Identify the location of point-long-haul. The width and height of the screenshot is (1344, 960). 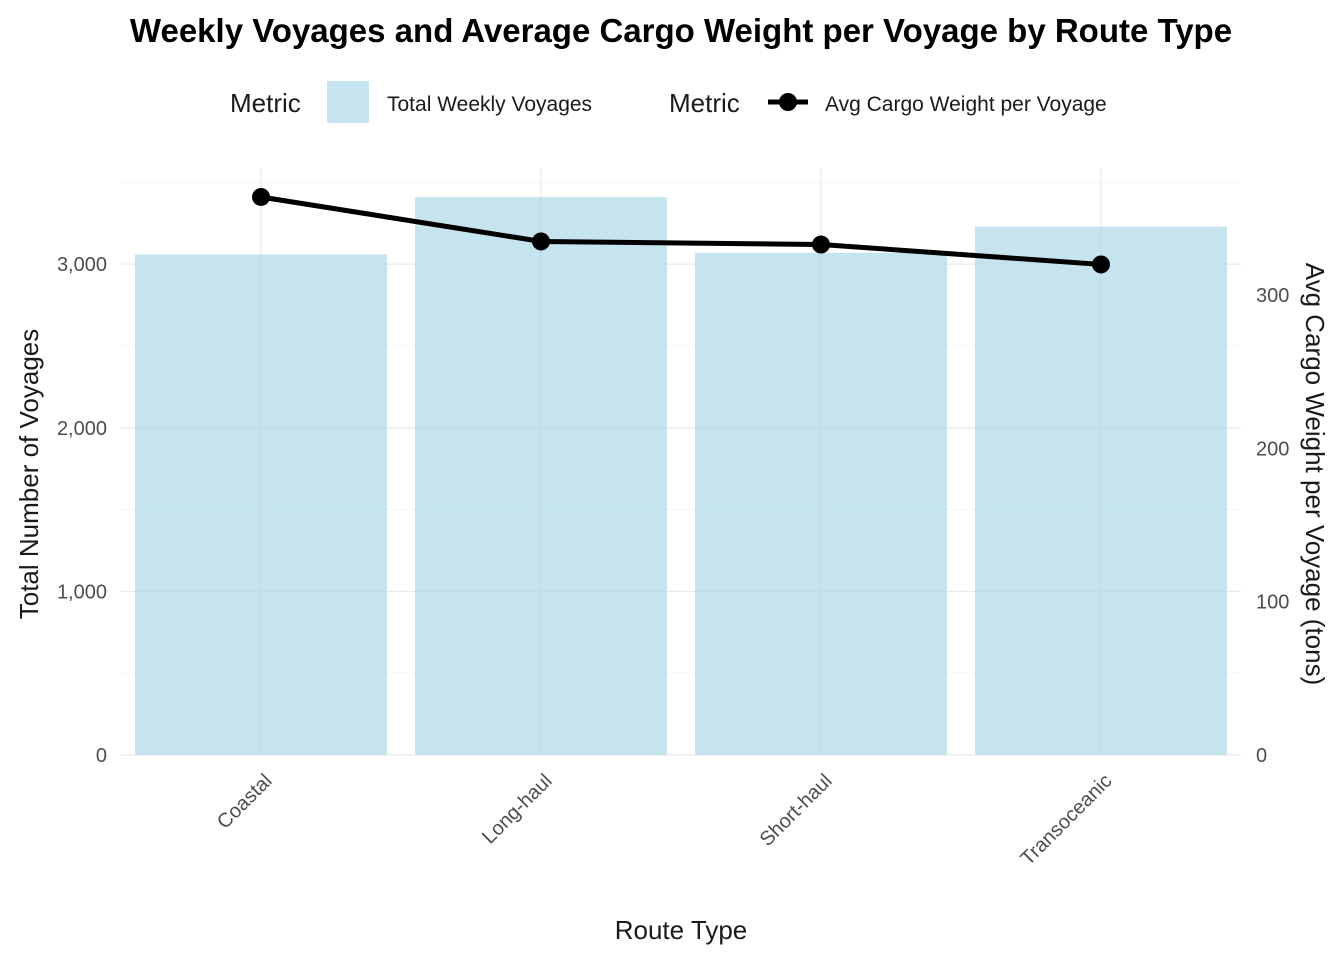
(541, 241).